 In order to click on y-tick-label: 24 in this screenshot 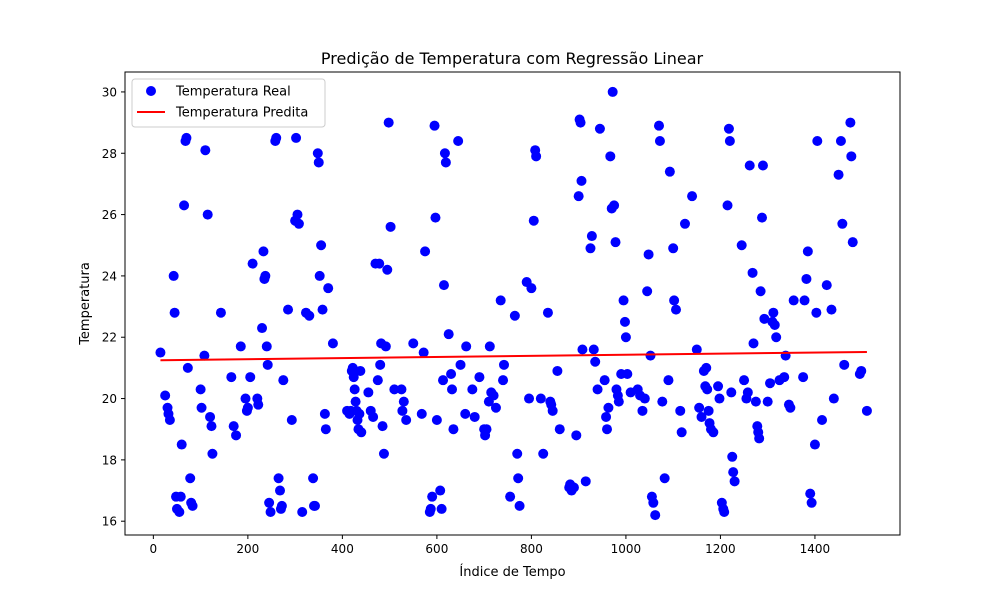, I will do `click(109, 276)`.